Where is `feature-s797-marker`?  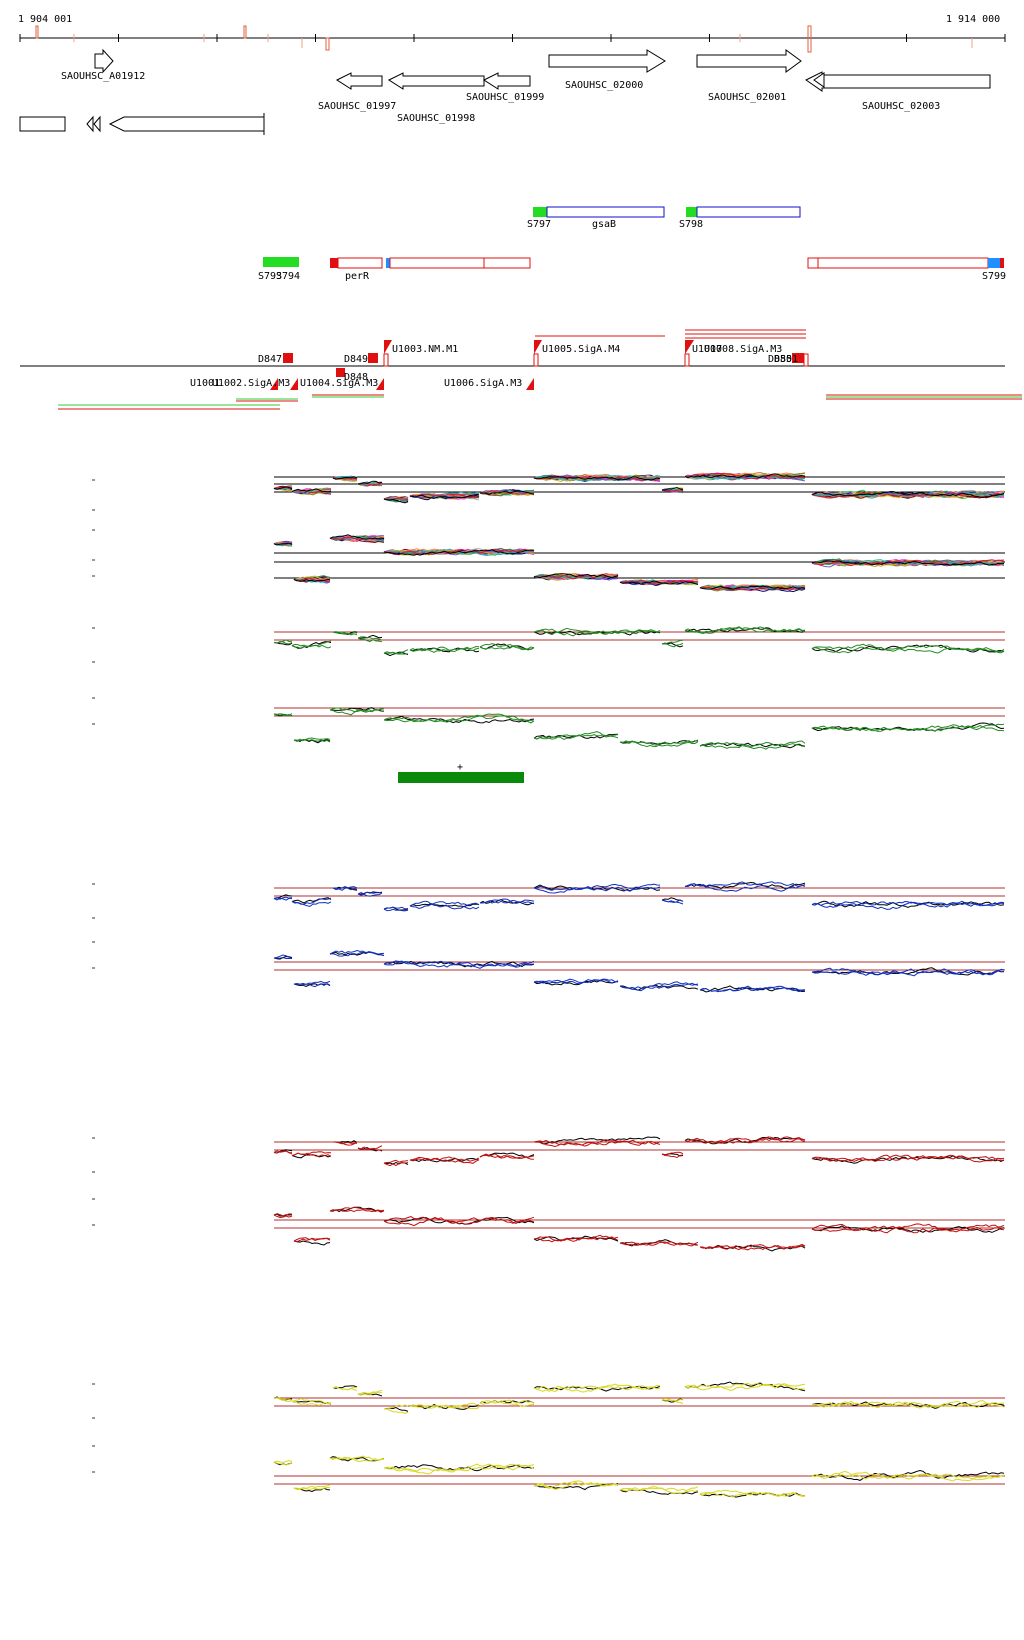
feature-s797-marker is located at coordinates (540, 212).